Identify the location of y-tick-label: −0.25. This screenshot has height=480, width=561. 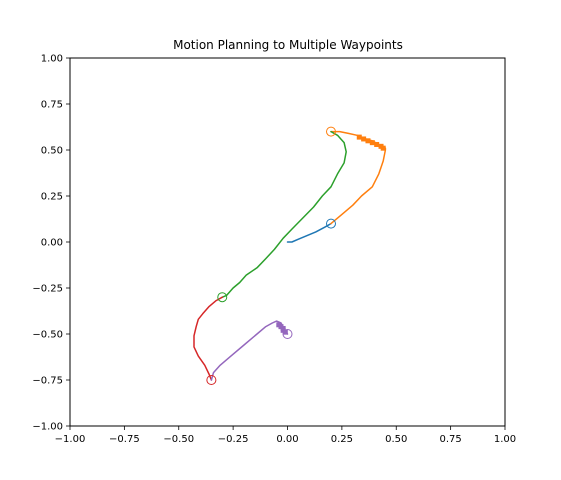
(47, 289).